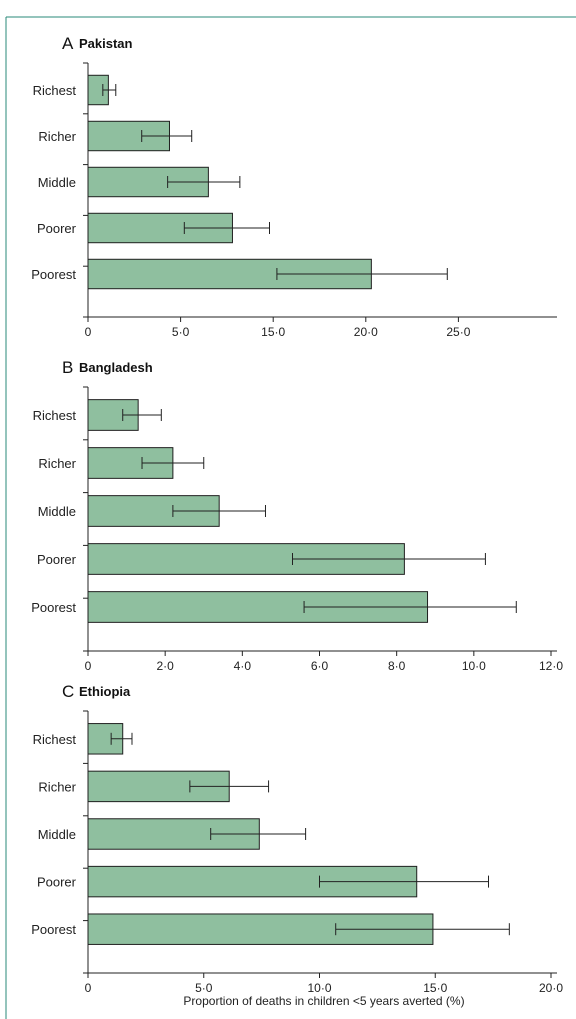 This screenshot has height=1019, width=576. I want to click on panel-b-letter: B, so click(67, 367).